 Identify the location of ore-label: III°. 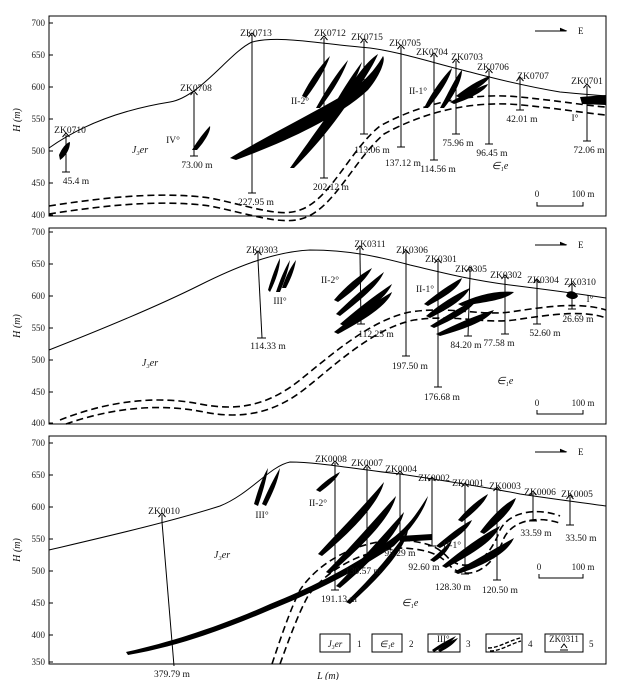
(279, 301).